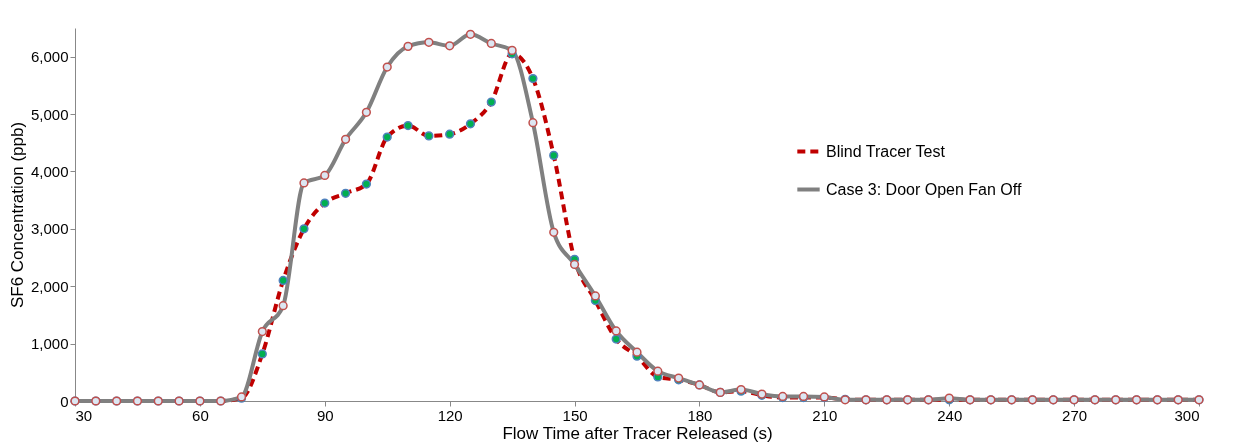  What do you see at coordinates (49, 229) in the screenshot?
I see `y-tick-label: 3,000` at bounding box center [49, 229].